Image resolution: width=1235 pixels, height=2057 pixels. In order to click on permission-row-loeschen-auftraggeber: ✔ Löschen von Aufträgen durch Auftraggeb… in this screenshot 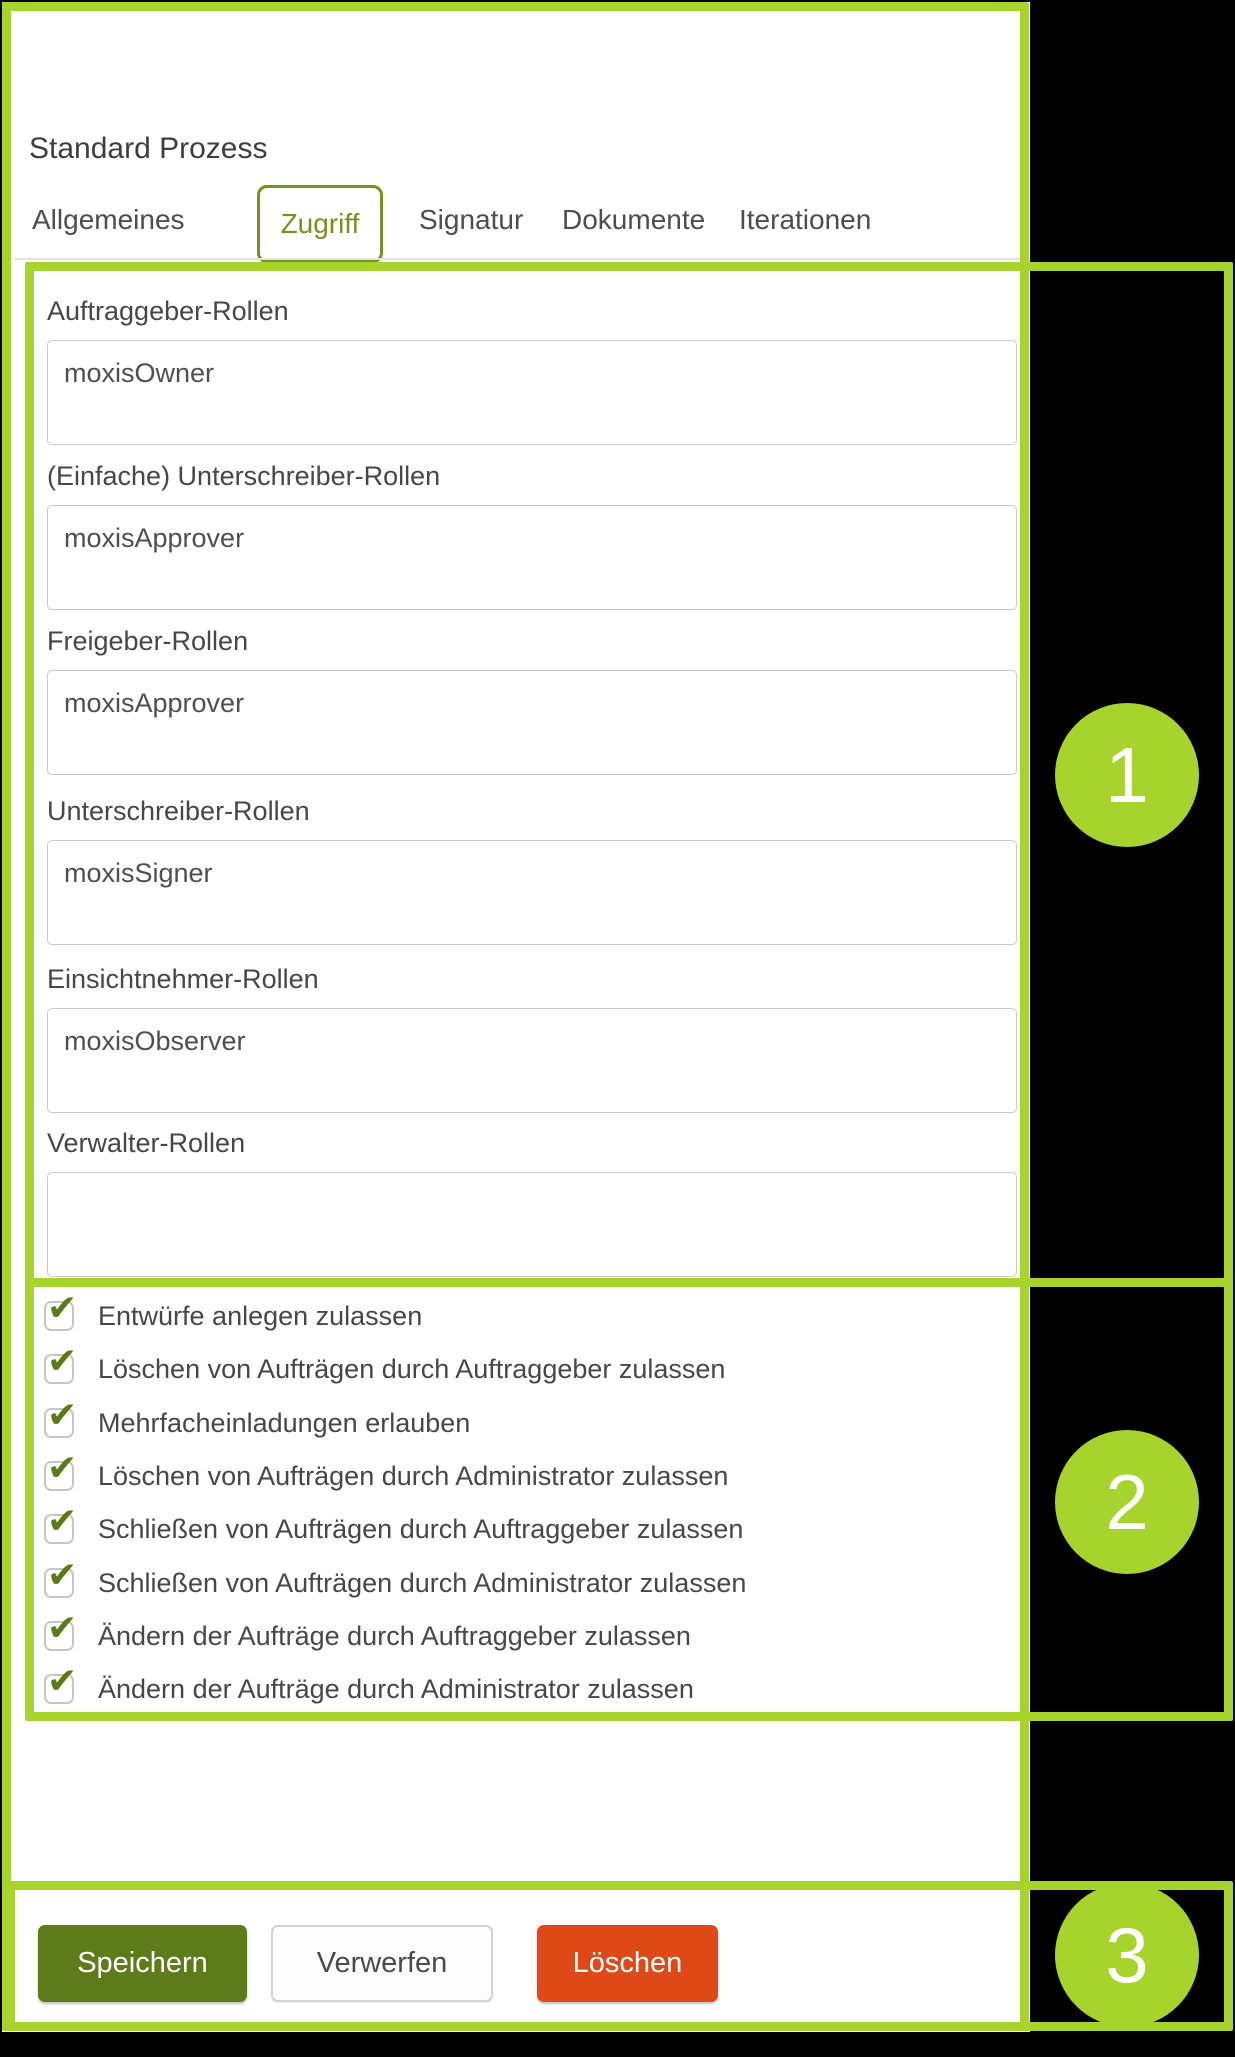, I will do `click(385, 1365)`.